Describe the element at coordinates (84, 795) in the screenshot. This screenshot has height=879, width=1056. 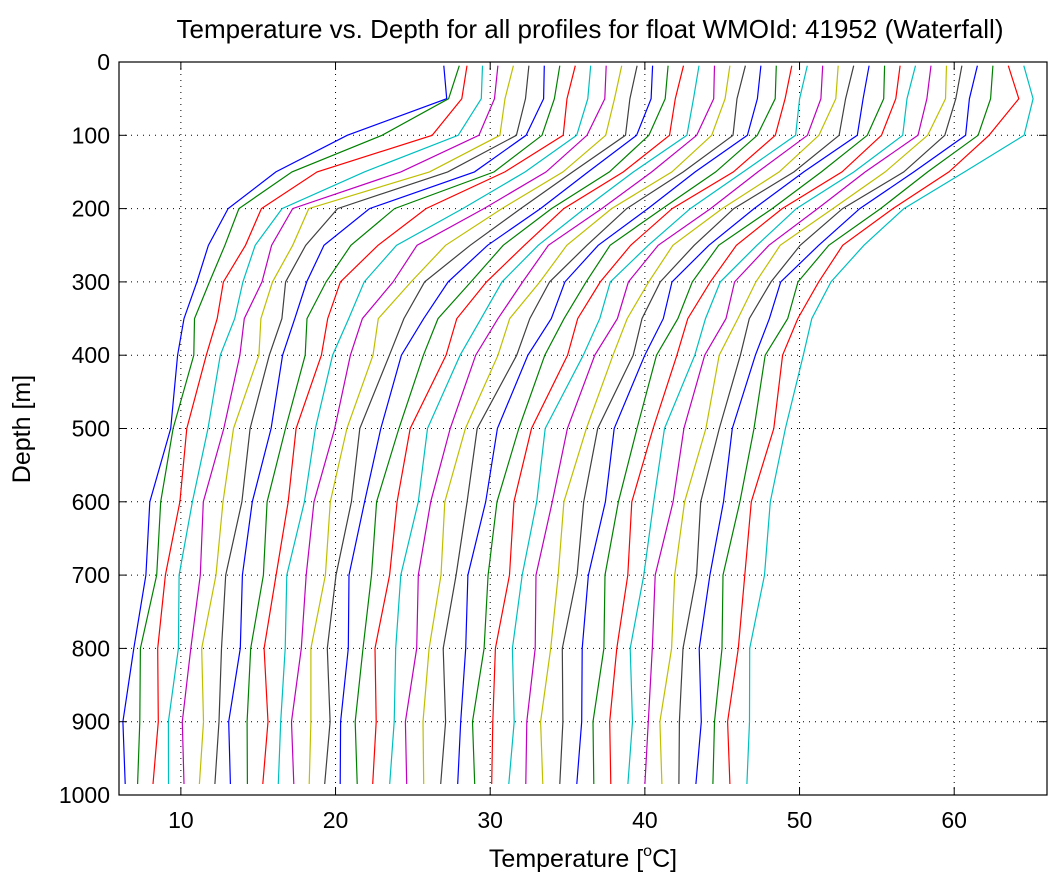
I see `y-tick-label: 1000` at that location.